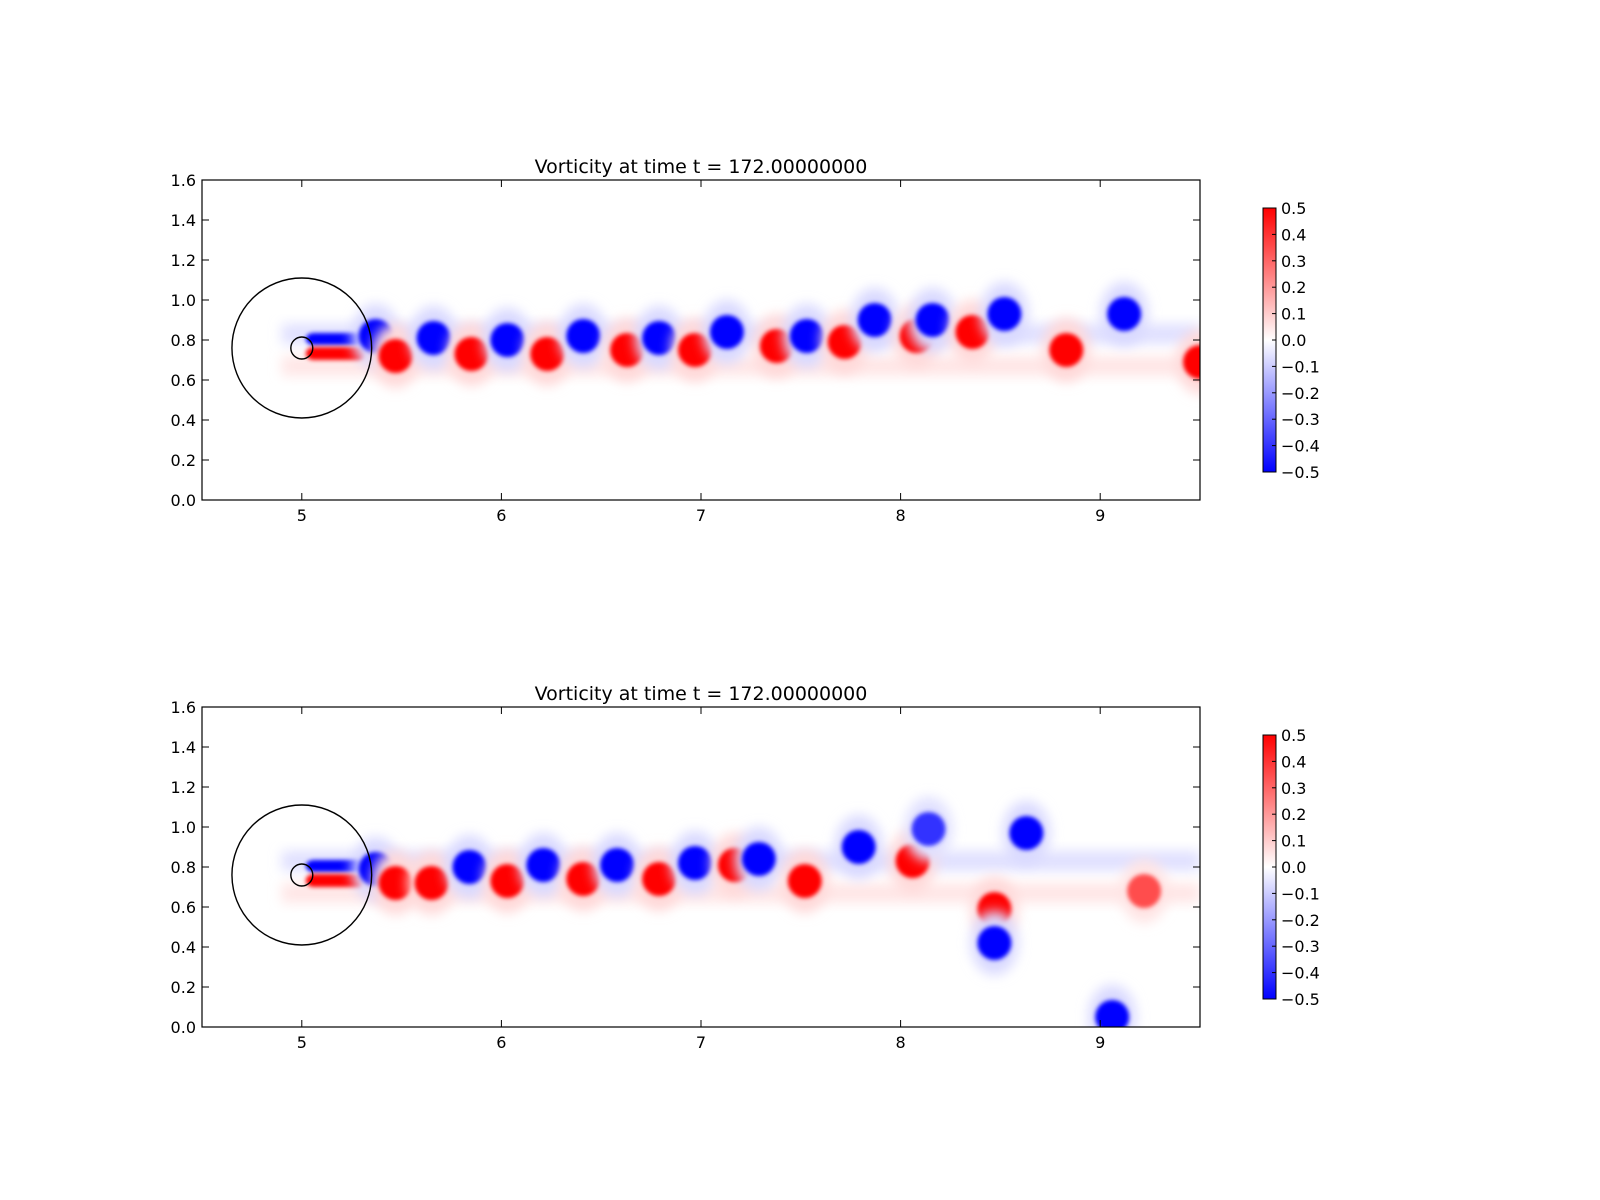 Image resolution: width=1600 pixels, height=1200 pixels. Describe the element at coordinates (183, 500) in the screenshot. I see `y-tick-label: 0.0` at that location.